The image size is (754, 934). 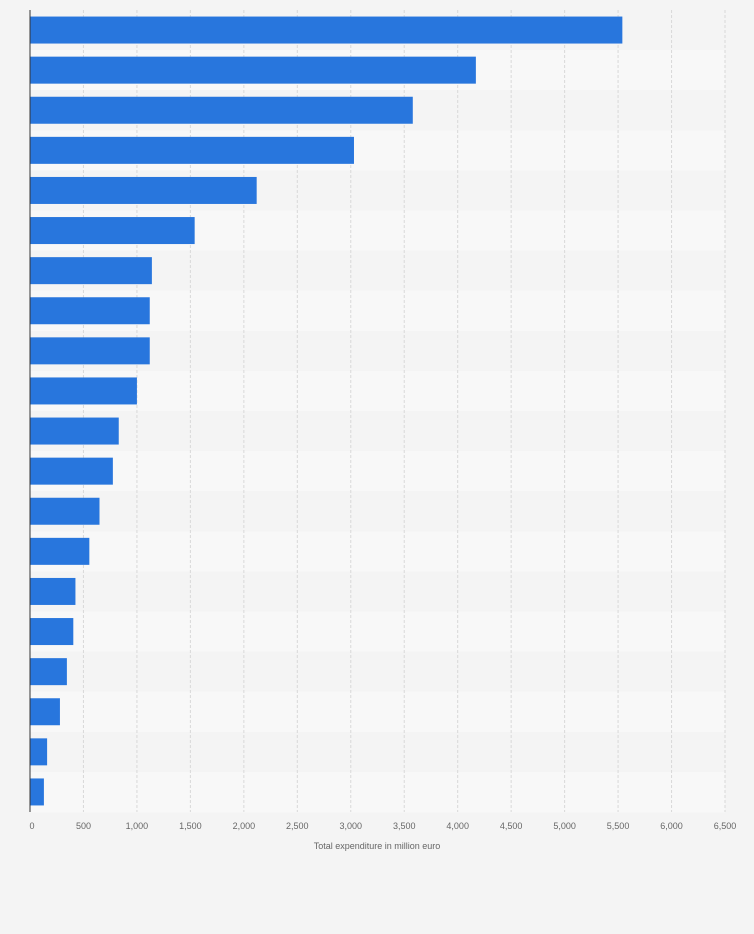 What do you see at coordinates (457, 826) in the screenshot?
I see `x-tick-label: 4,000` at bounding box center [457, 826].